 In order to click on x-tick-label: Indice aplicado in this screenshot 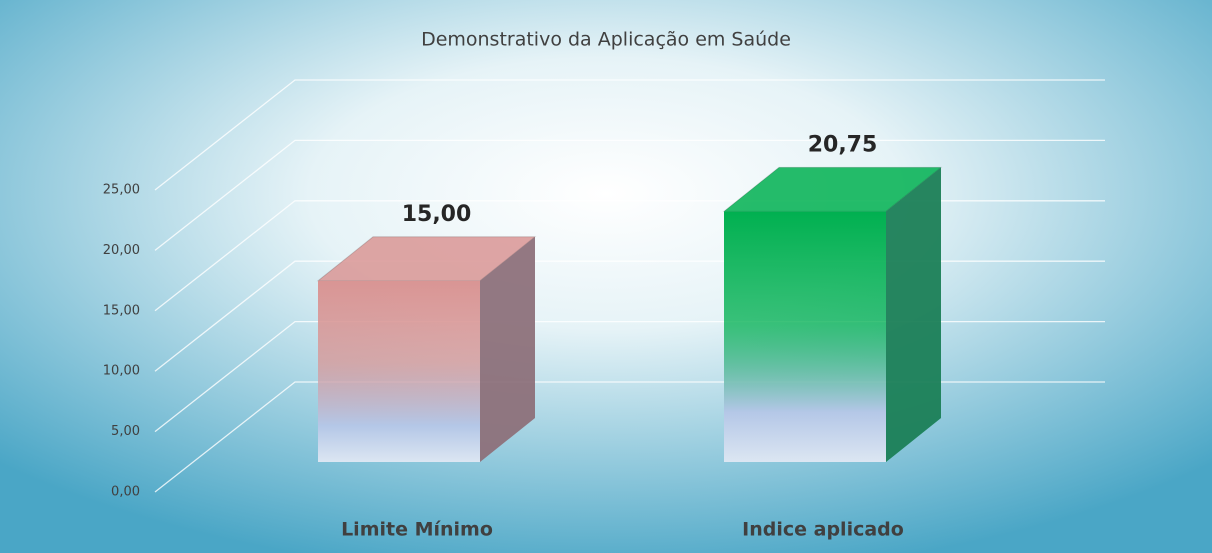, I will do `click(823, 530)`.